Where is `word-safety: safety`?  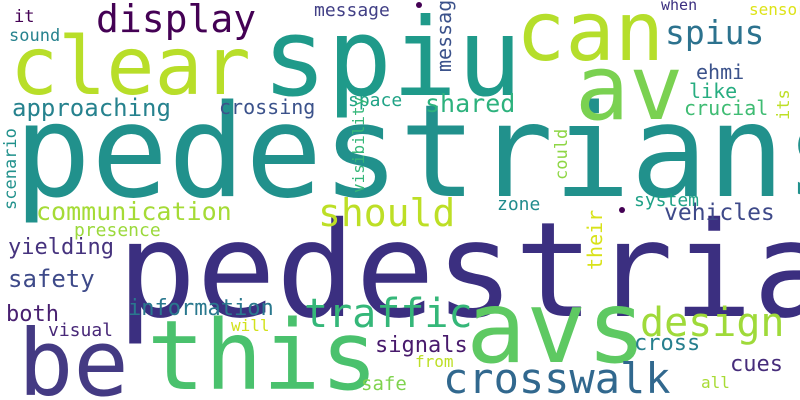 word-safety: safety is located at coordinates (51, 279).